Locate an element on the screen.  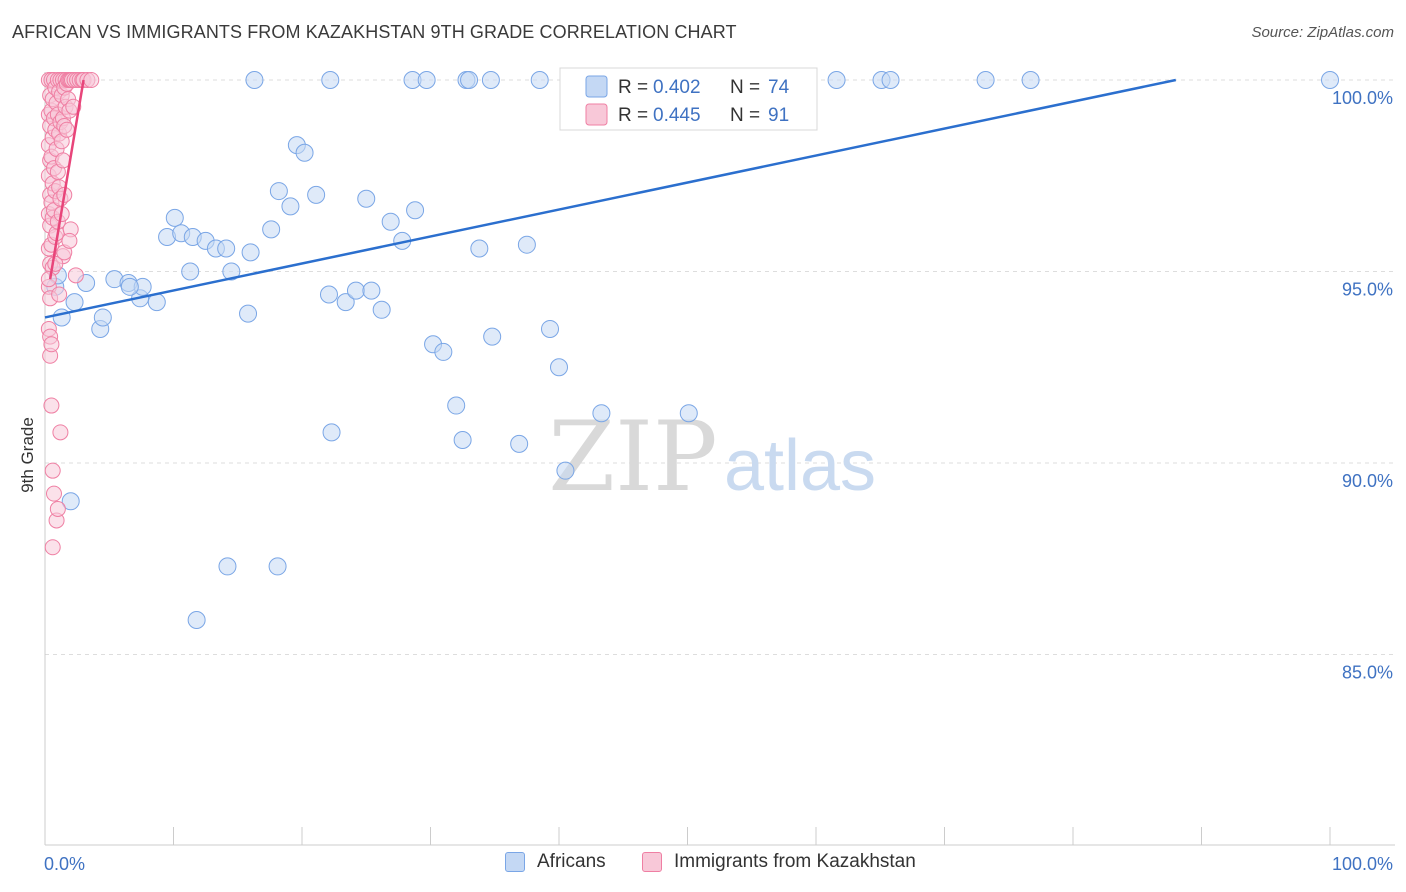
y-tick-label-3: 100.0% is located at coordinates (1362, 98).